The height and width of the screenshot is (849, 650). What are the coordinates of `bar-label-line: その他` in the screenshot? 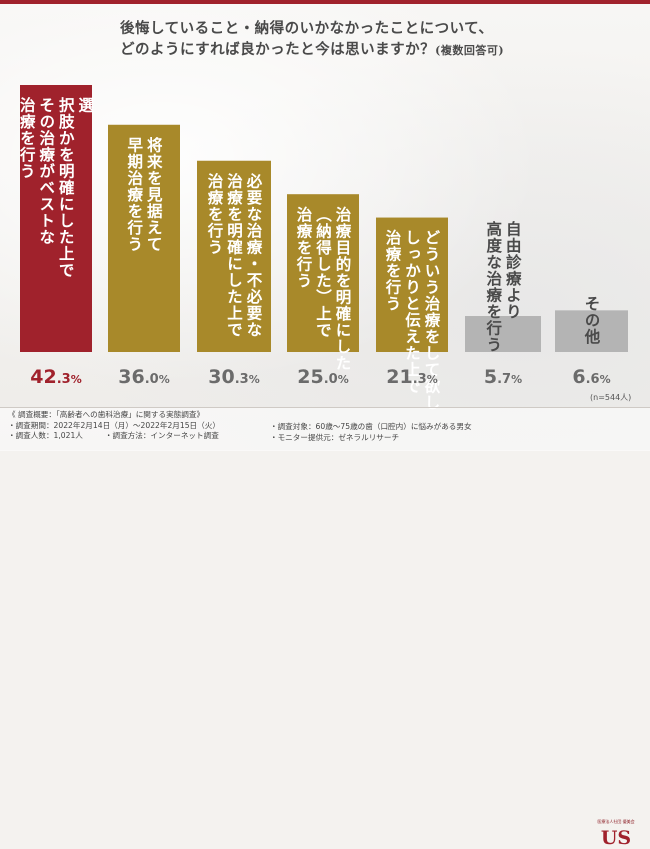 It's located at (592, 320).